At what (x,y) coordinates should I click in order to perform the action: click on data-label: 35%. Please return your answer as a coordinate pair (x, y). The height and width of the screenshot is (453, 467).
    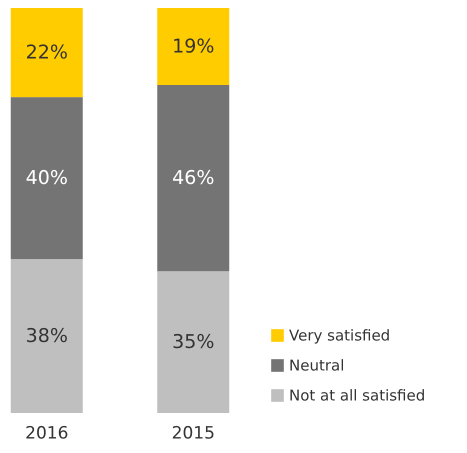
    Looking at the image, I should click on (193, 342).